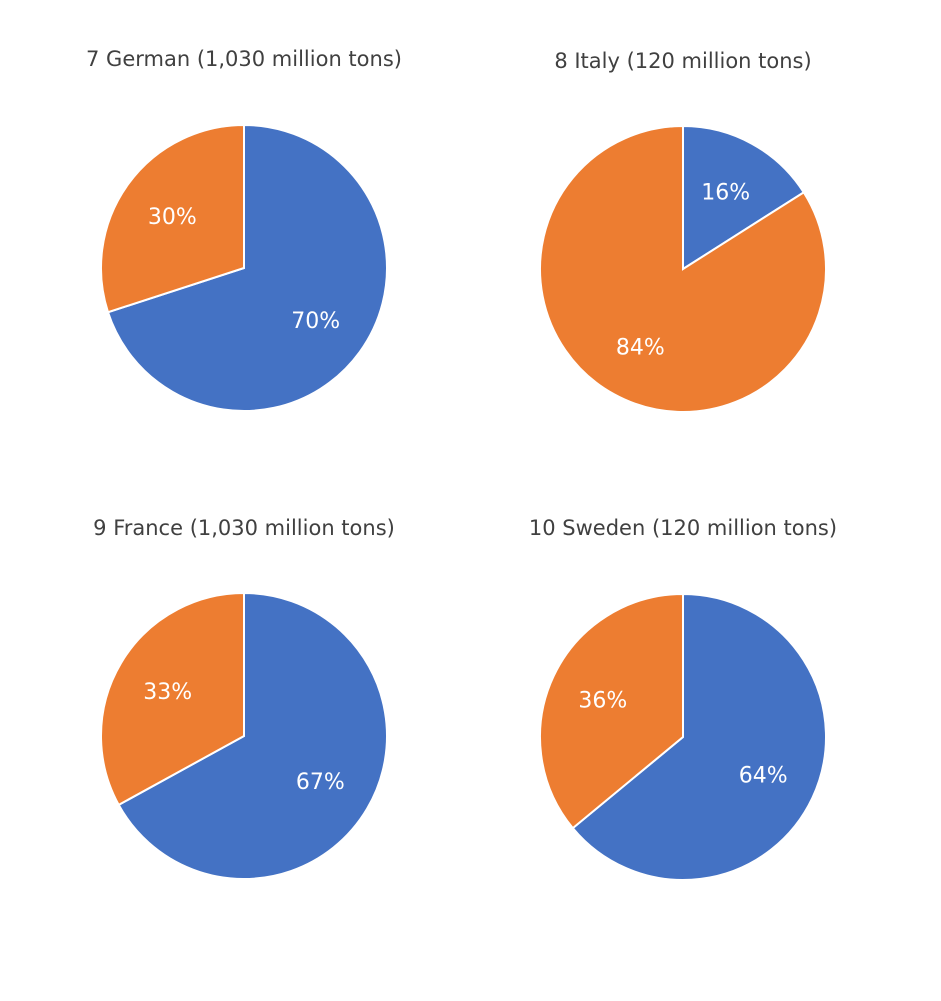  I want to click on slice-data-label: 70%, so click(315, 321).